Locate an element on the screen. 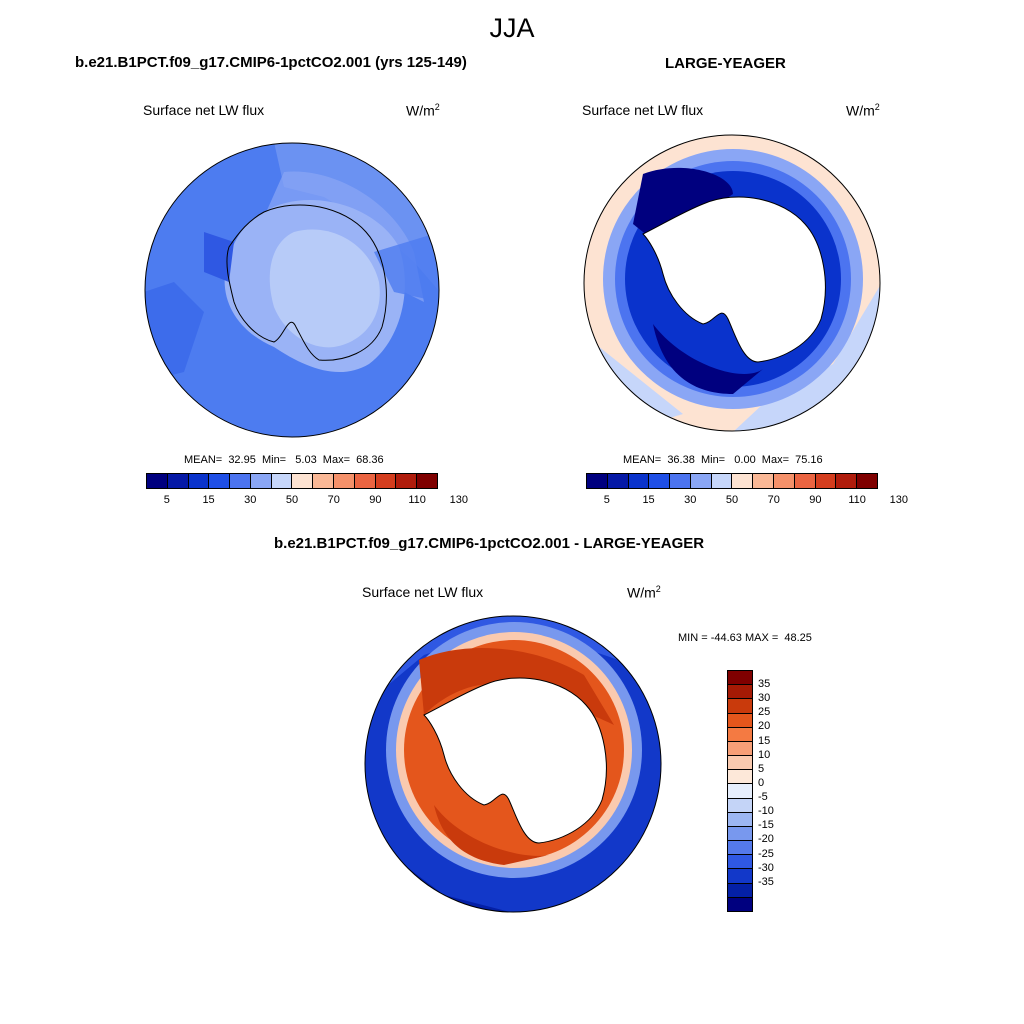  obs-colorbar-tick-label: 30 is located at coordinates (690, 500).